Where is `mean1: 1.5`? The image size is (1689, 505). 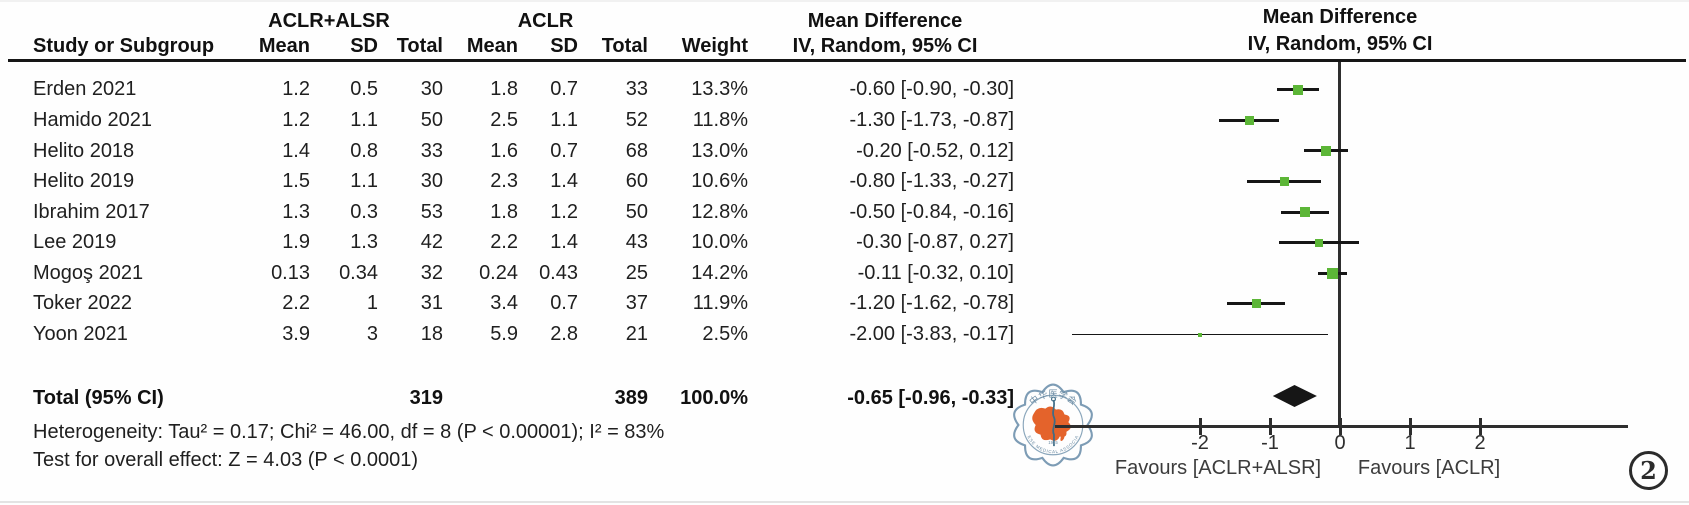
mean1: 1.5 is located at coordinates (296, 181).